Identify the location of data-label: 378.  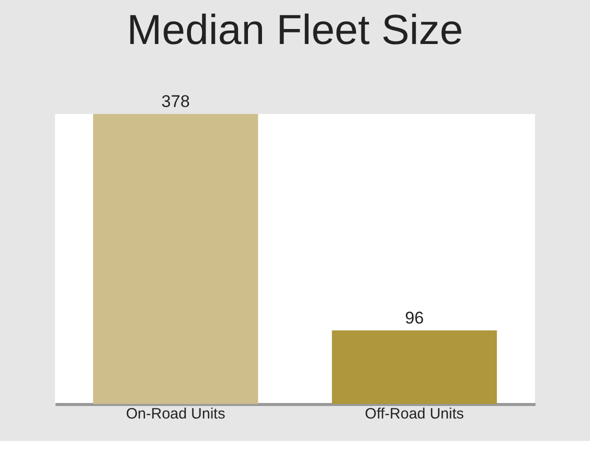
(175, 101).